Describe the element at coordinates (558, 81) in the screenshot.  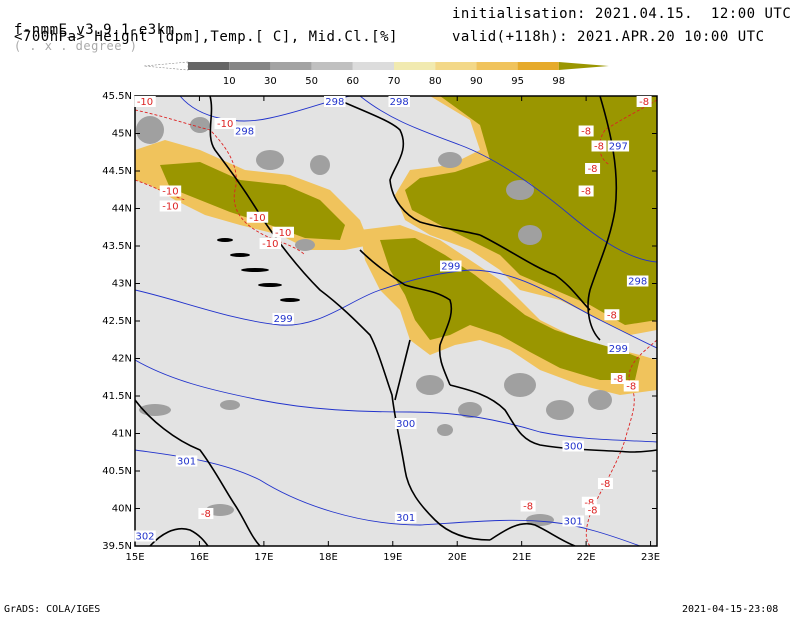
I see `colorbar-label: 98` at that location.